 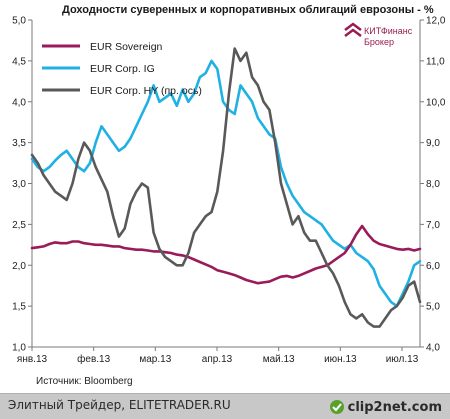 What do you see at coordinates (433, 184) in the screenshot?
I see `right-tick-label: 8,0` at bounding box center [433, 184].